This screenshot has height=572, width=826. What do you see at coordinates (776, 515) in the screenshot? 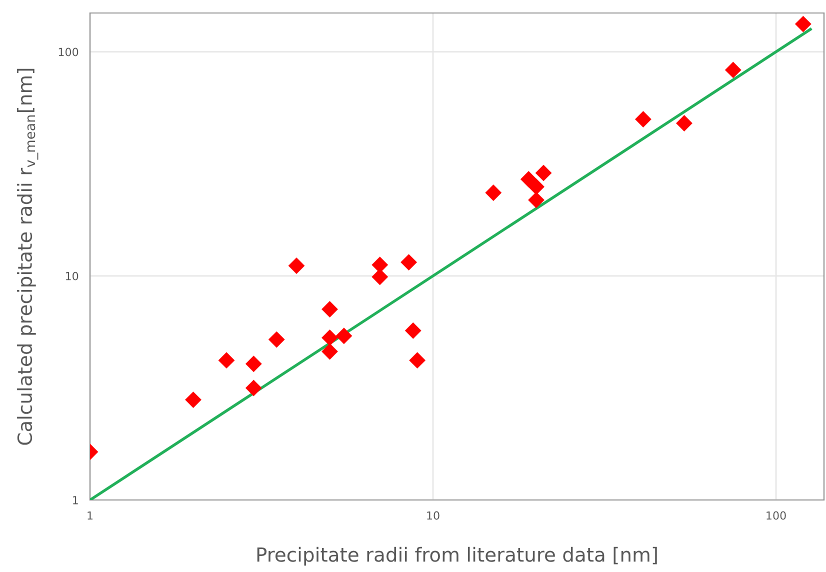
I see `x-tick-label: 100` at bounding box center [776, 515].